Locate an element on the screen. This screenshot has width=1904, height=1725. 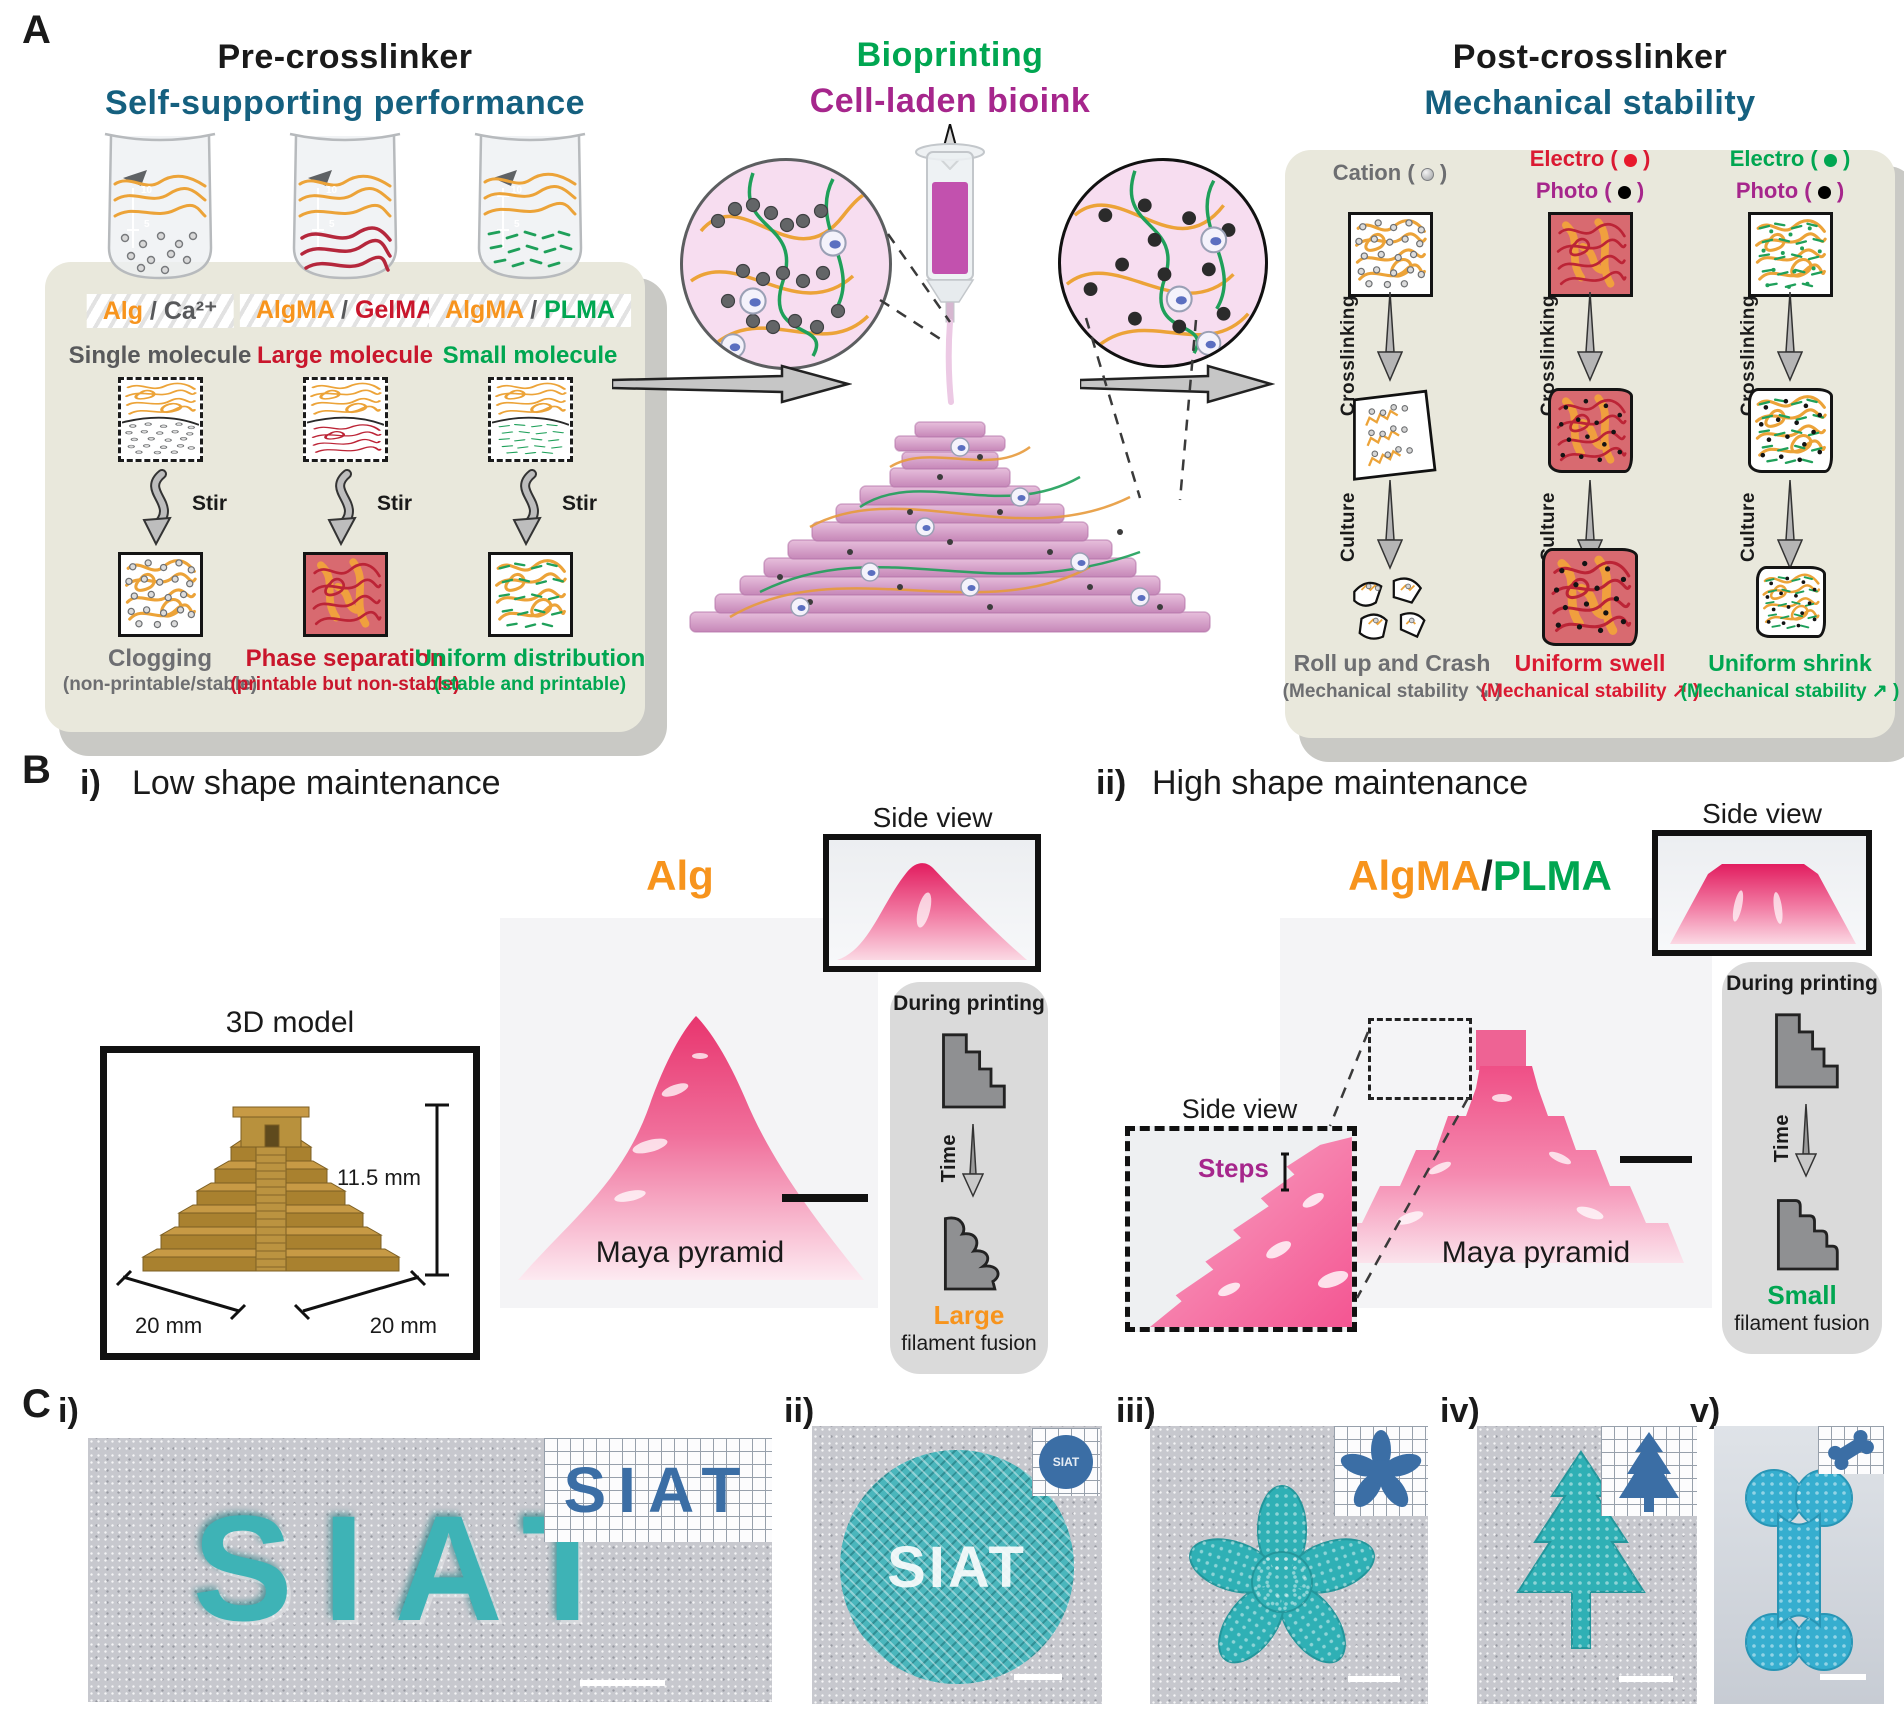
material-alg-label: Alg is located at coordinates (680, 875).